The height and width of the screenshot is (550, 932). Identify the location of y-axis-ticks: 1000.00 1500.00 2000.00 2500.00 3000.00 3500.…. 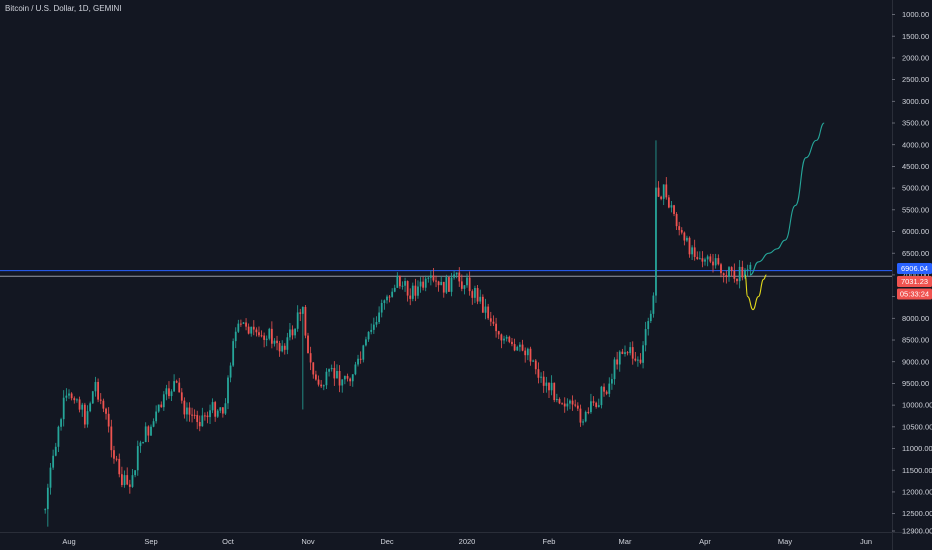
(912, 273).